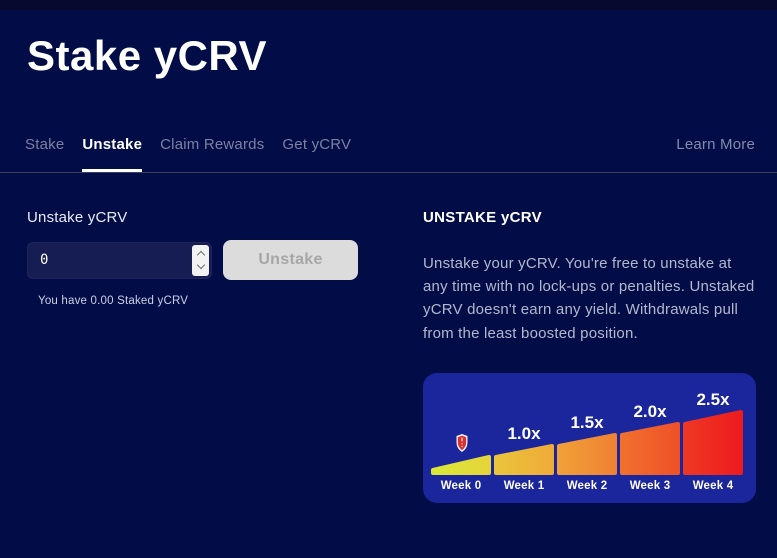  I want to click on unstake-amount-input, so click(119, 260).